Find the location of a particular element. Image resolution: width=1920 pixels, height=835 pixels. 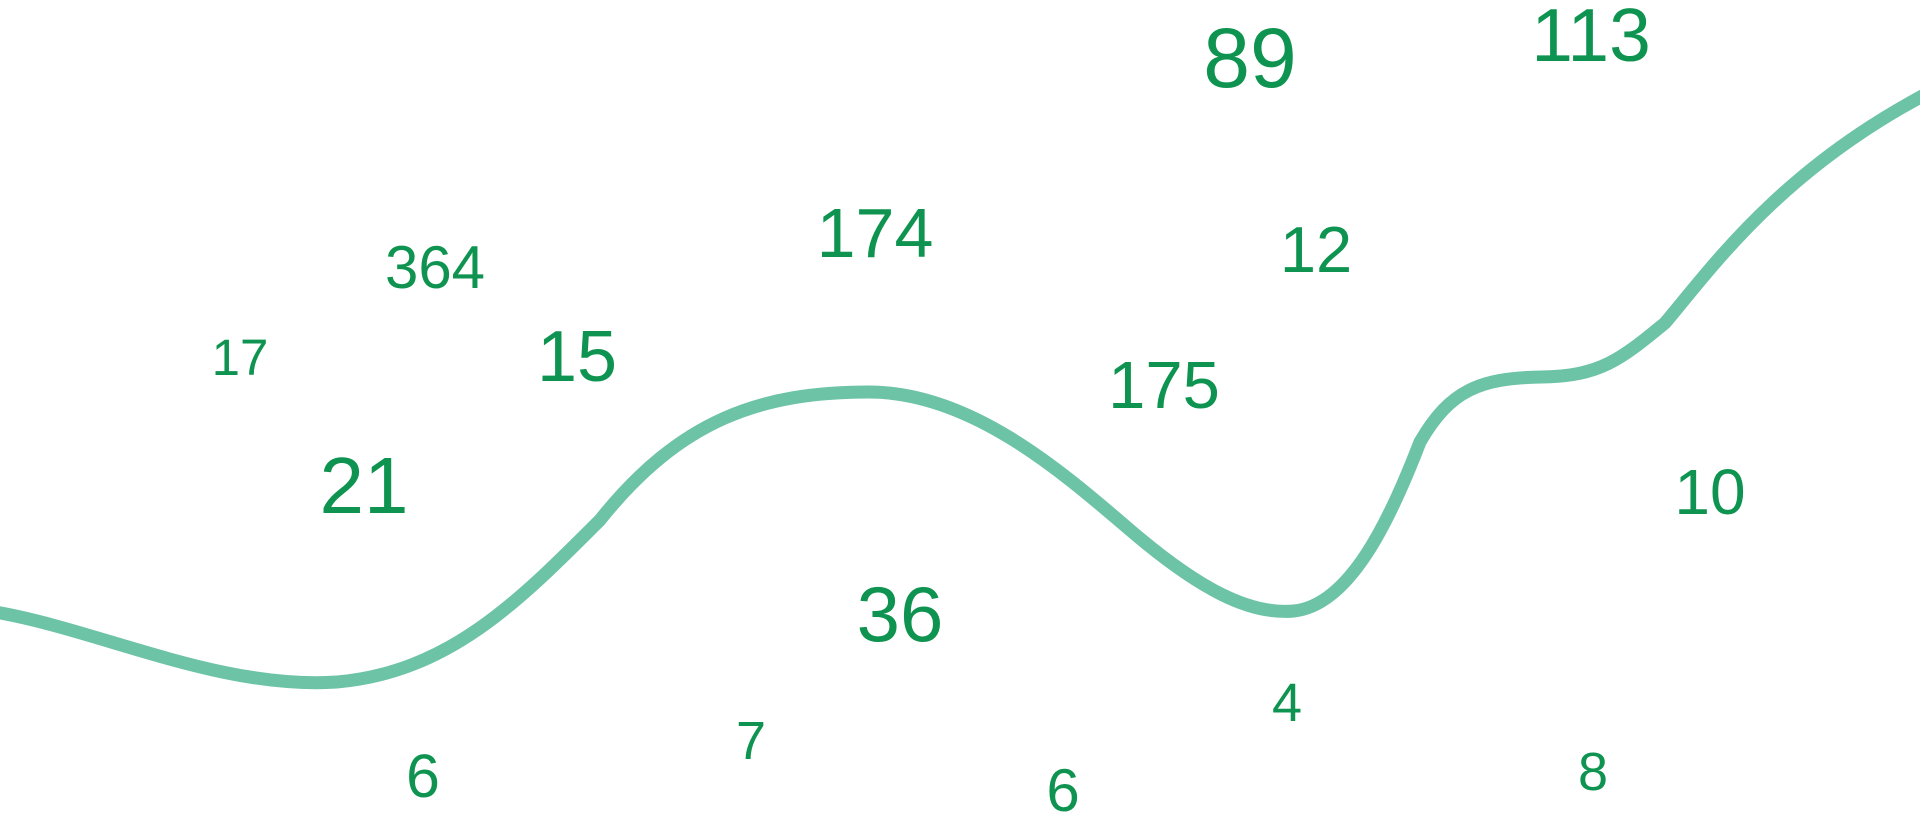

number-label: 21 is located at coordinates (364, 485).